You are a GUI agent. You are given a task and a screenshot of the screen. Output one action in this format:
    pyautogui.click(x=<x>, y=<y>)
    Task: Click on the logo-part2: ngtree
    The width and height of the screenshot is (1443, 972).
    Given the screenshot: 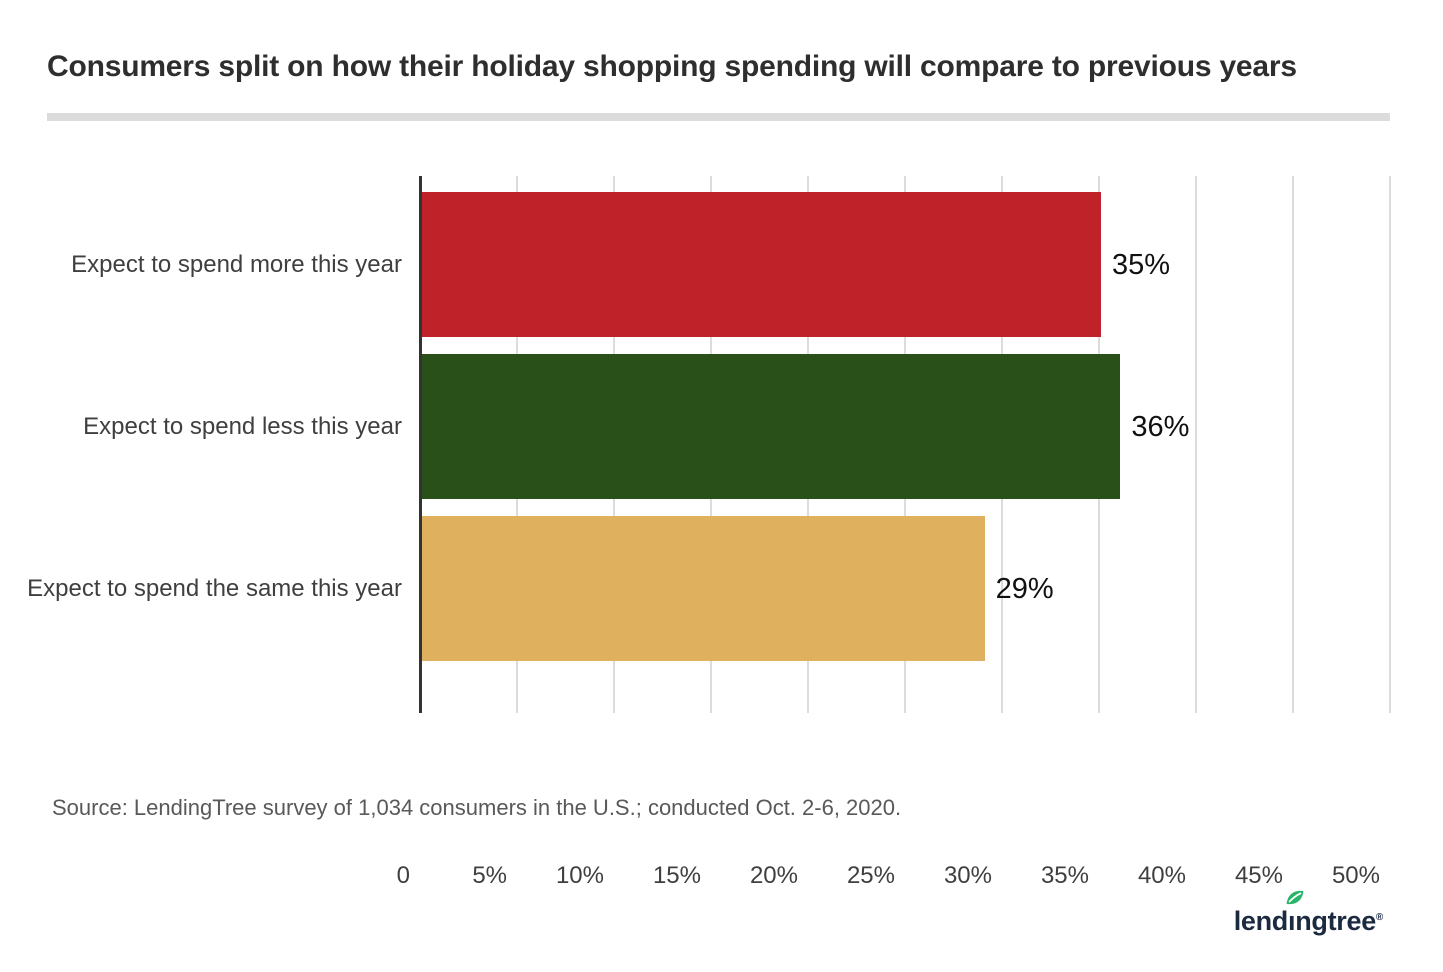 What is the action you would take?
    pyautogui.click(x=1335, y=921)
    